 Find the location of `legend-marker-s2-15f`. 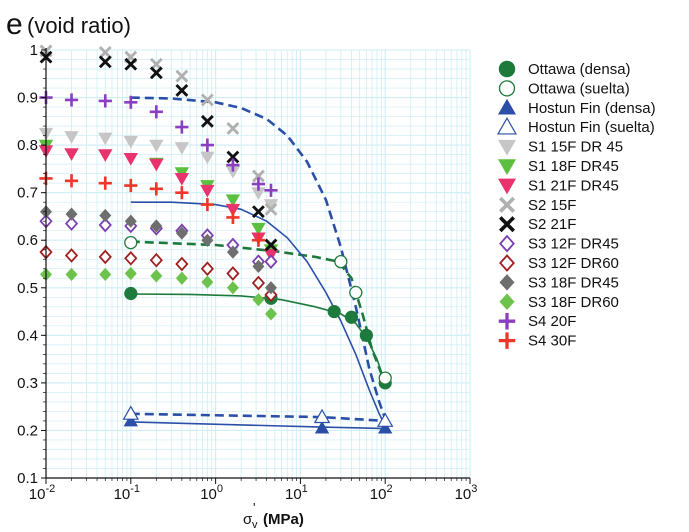

legend-marker-s2-15f is located at coordinates (507, 204).